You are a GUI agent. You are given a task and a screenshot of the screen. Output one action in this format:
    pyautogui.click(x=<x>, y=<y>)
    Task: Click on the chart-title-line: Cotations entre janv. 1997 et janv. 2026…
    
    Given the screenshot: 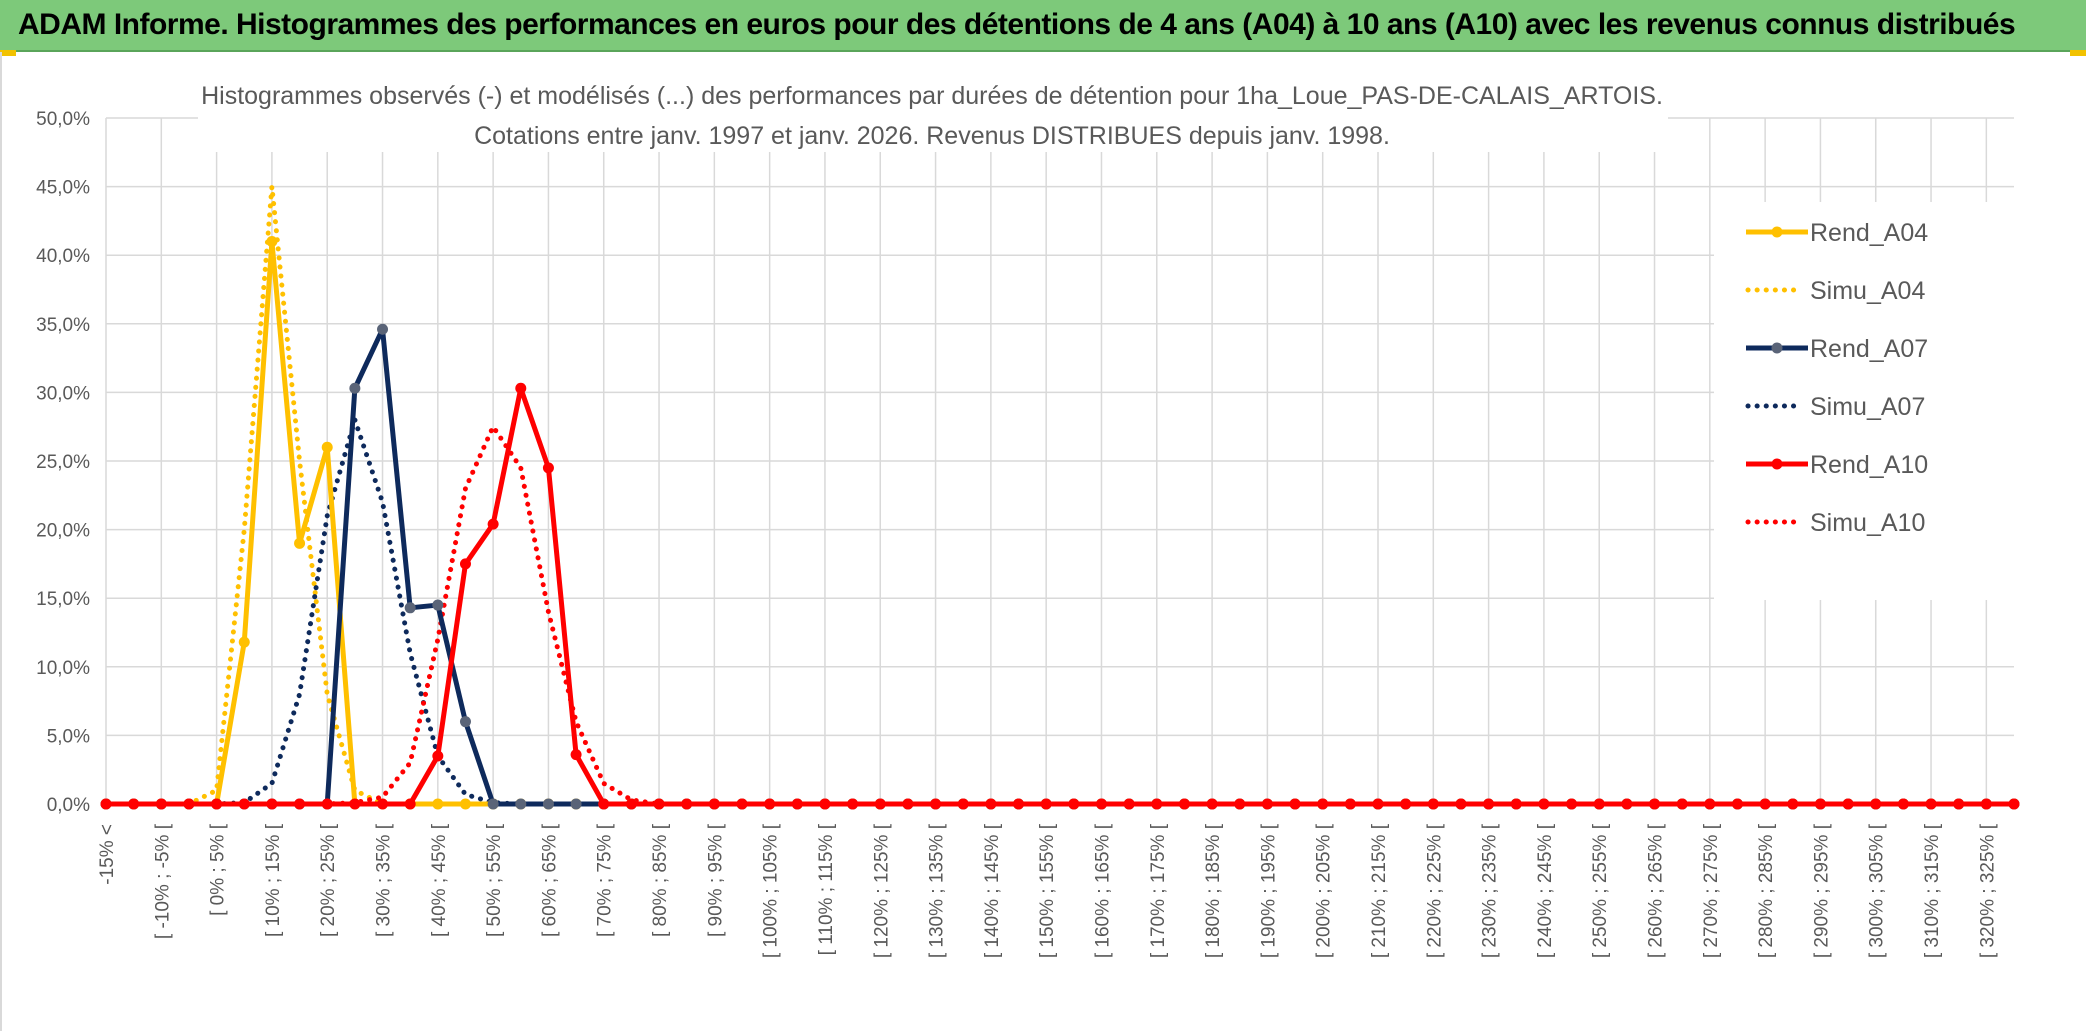 What is the action you would take?
    pyautogui.click(x=932, y=136)
    